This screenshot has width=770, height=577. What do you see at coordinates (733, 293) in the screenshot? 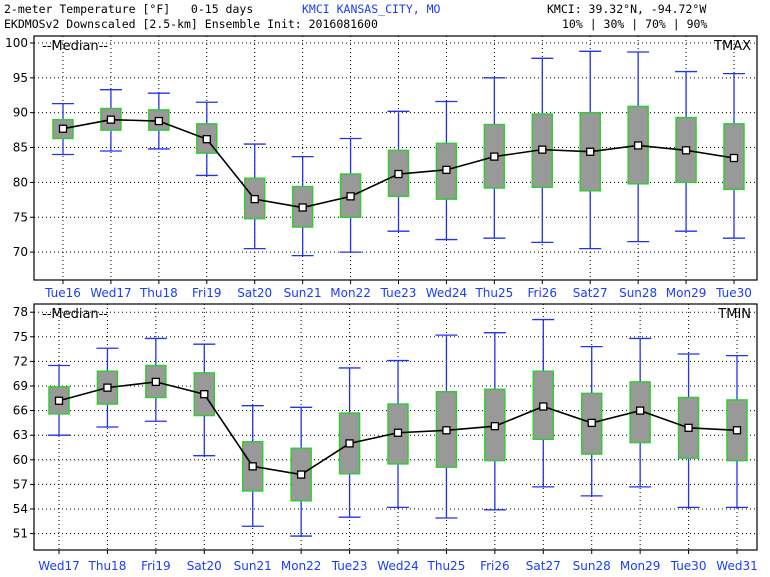
I see `panel1-xtick-label: Tue30` at bounding box center [733, 293].